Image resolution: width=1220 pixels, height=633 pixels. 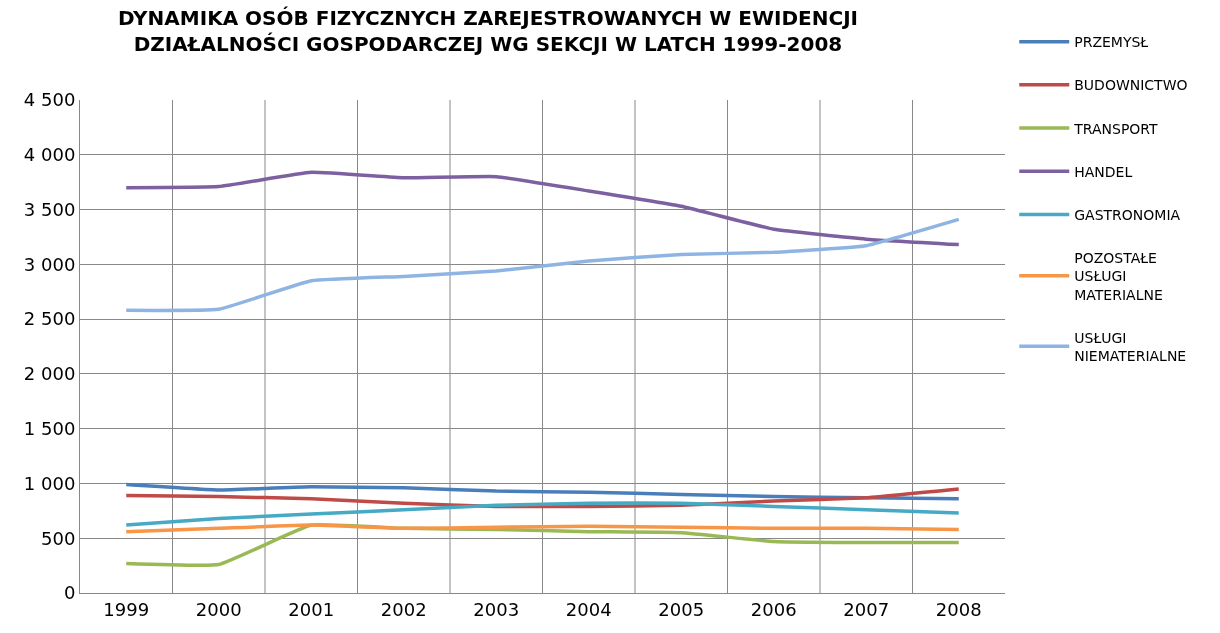 What do you see at coordinates (58, 538) in the screenshot?
I see `y-tick-label: 500` at bounding box center [58, 538].